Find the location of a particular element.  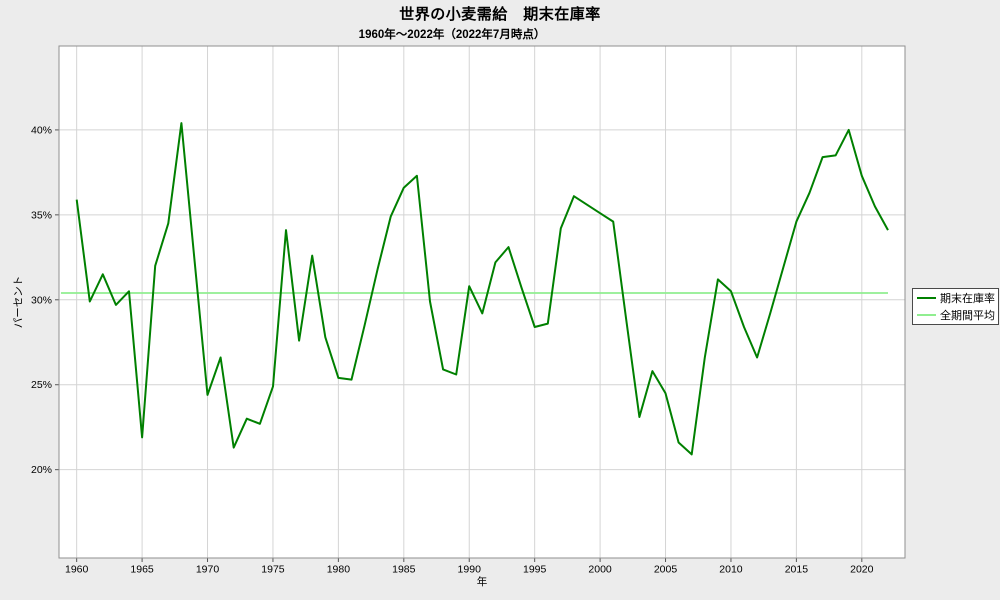

legend-item-average: 全期間平均 is located at coordinates (957, 315).